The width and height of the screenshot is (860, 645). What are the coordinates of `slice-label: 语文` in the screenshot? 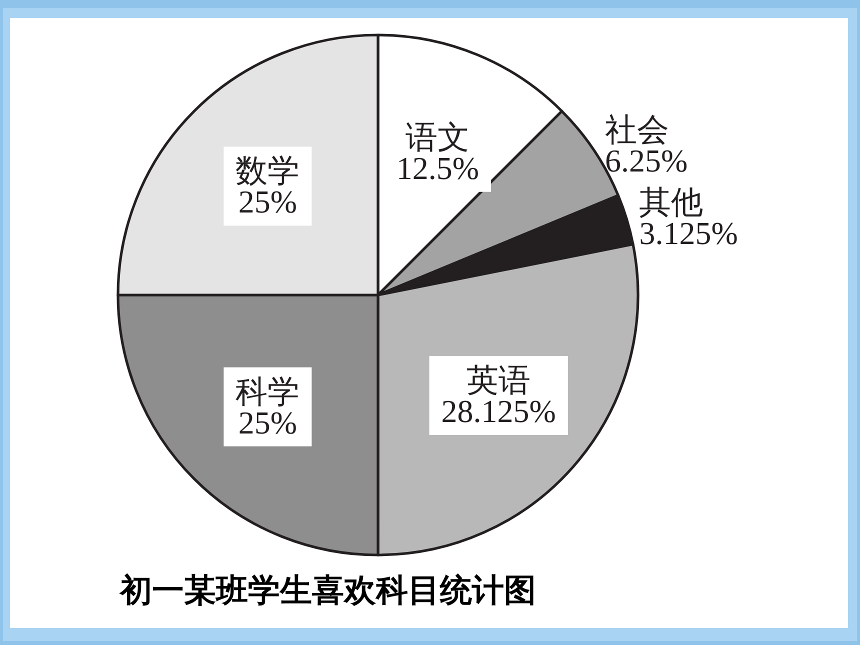 It's located at (438, 136).